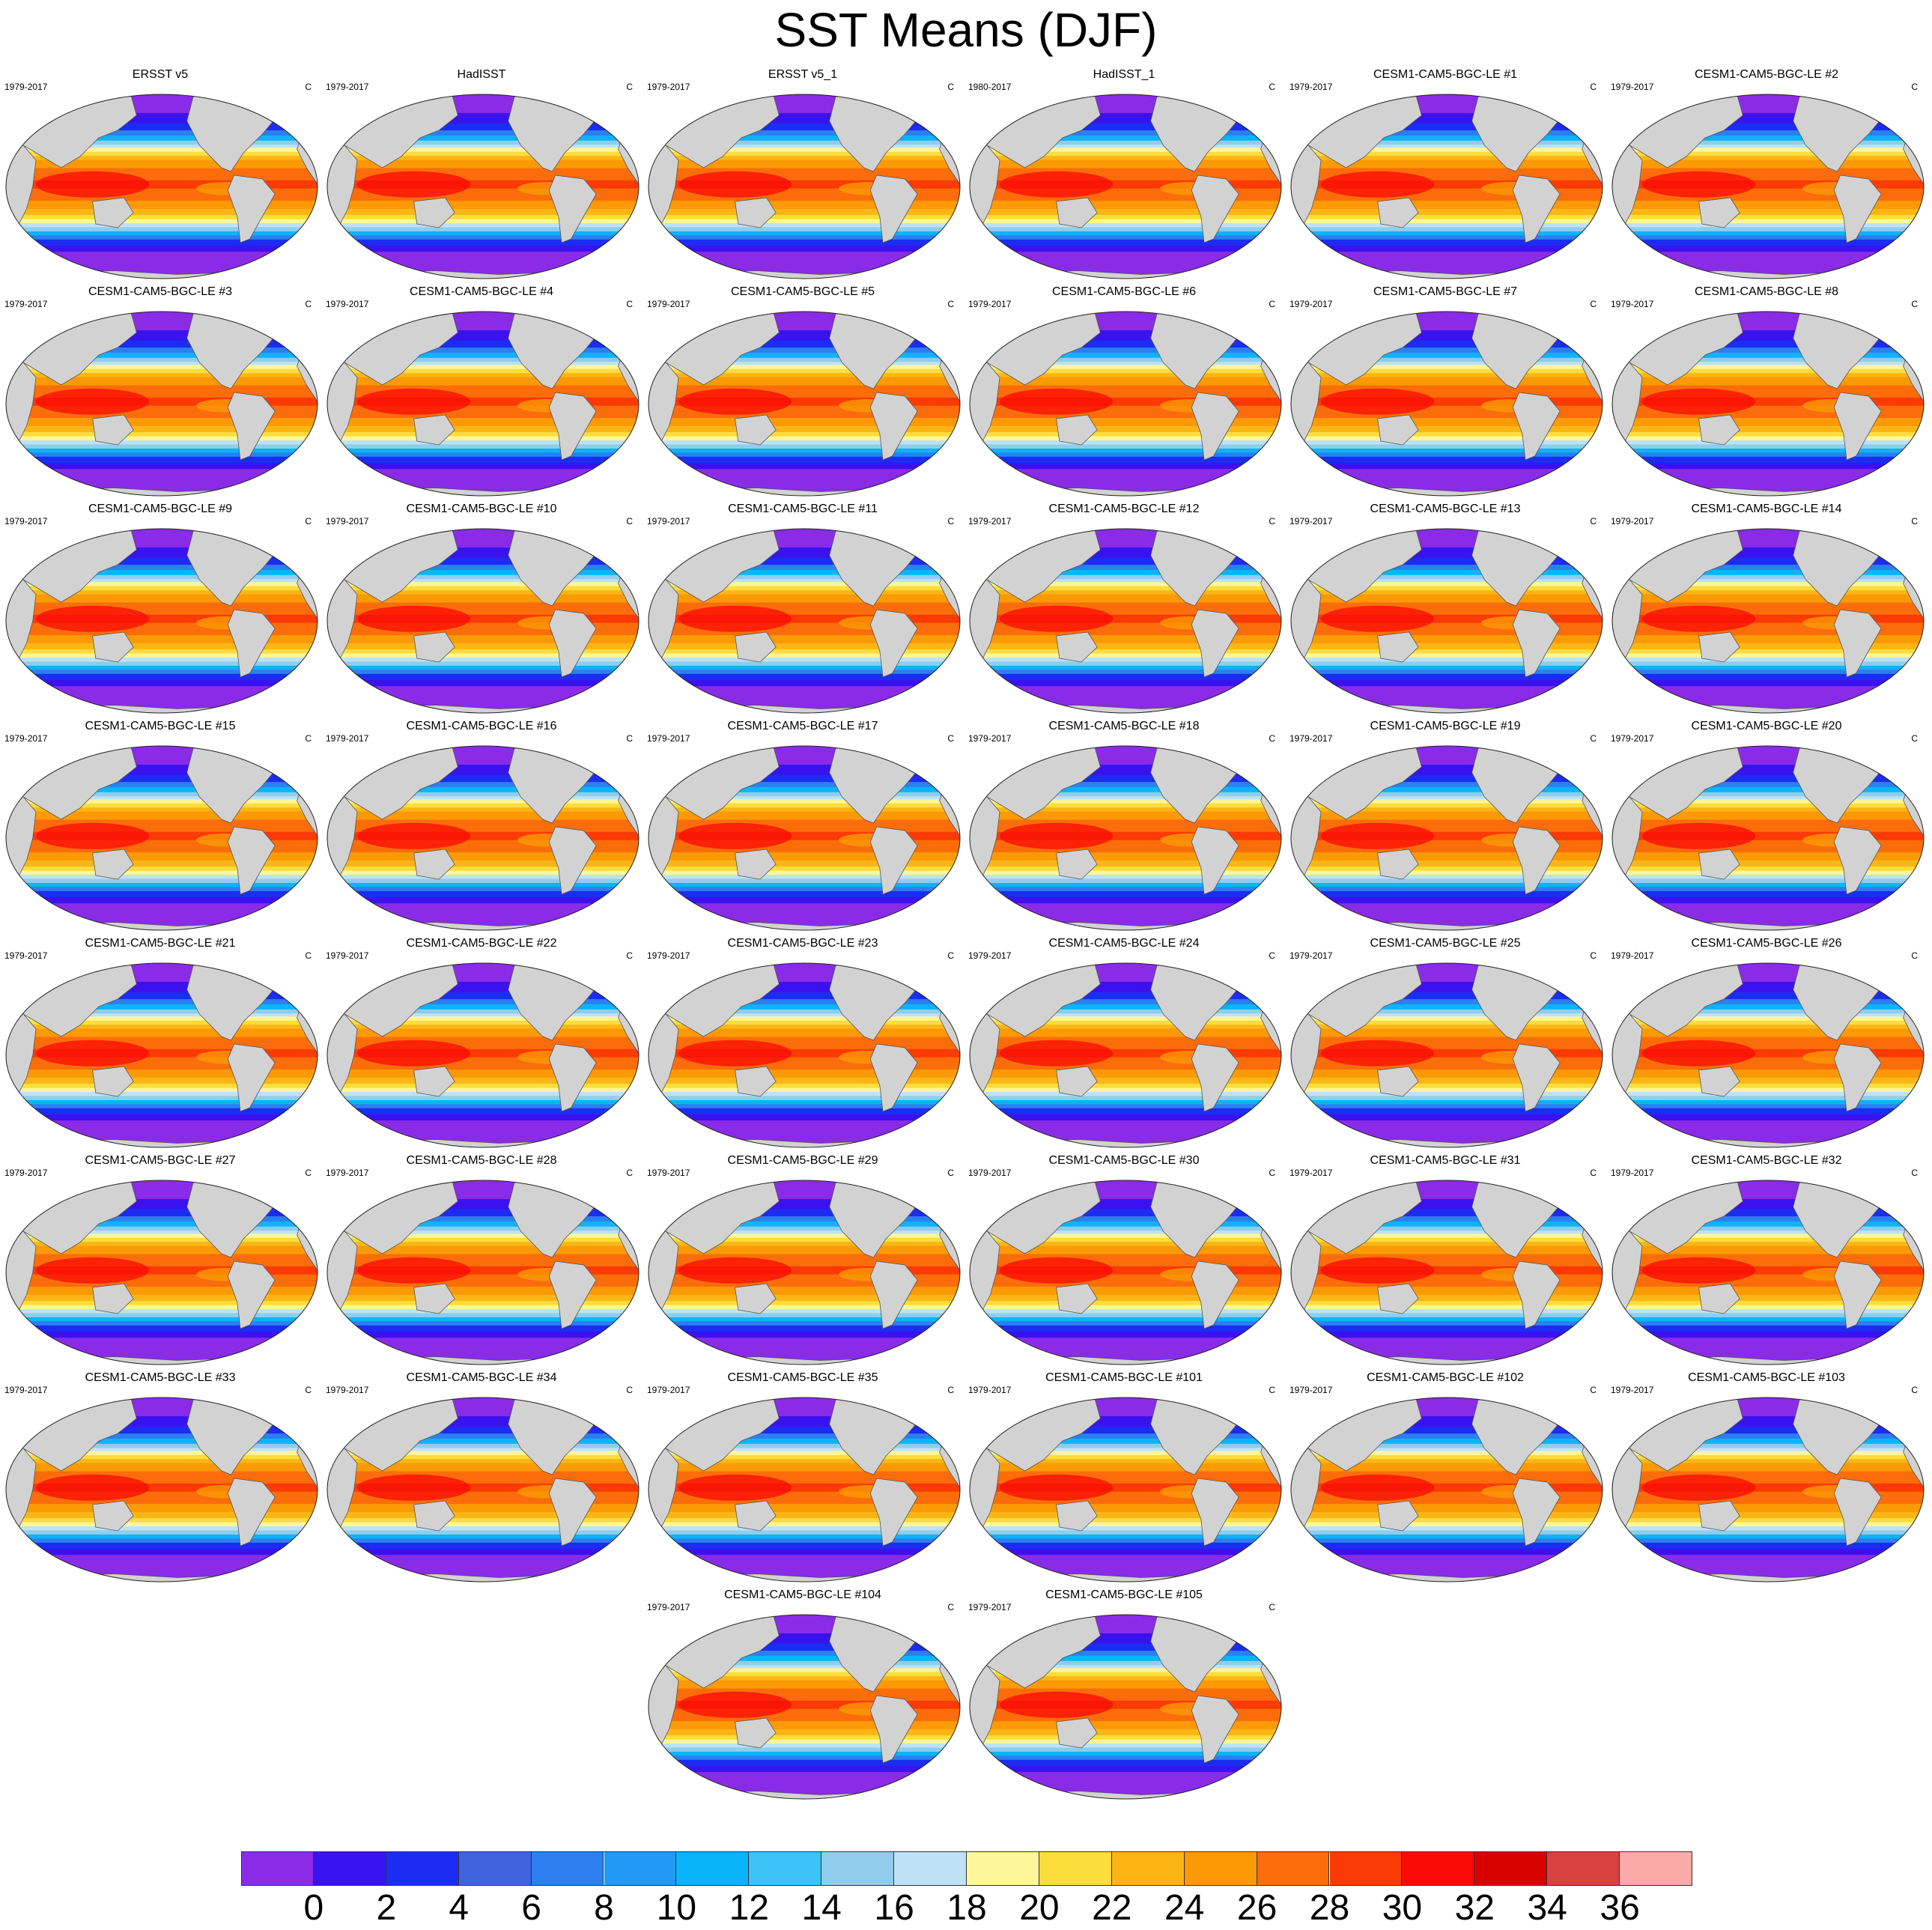 The image size is (1932, 1930). Describe the element at coordinates (802, 943) in the screenshot. I see `panel-title: CESM1-CAM5-BGC-LE #23` at that location.